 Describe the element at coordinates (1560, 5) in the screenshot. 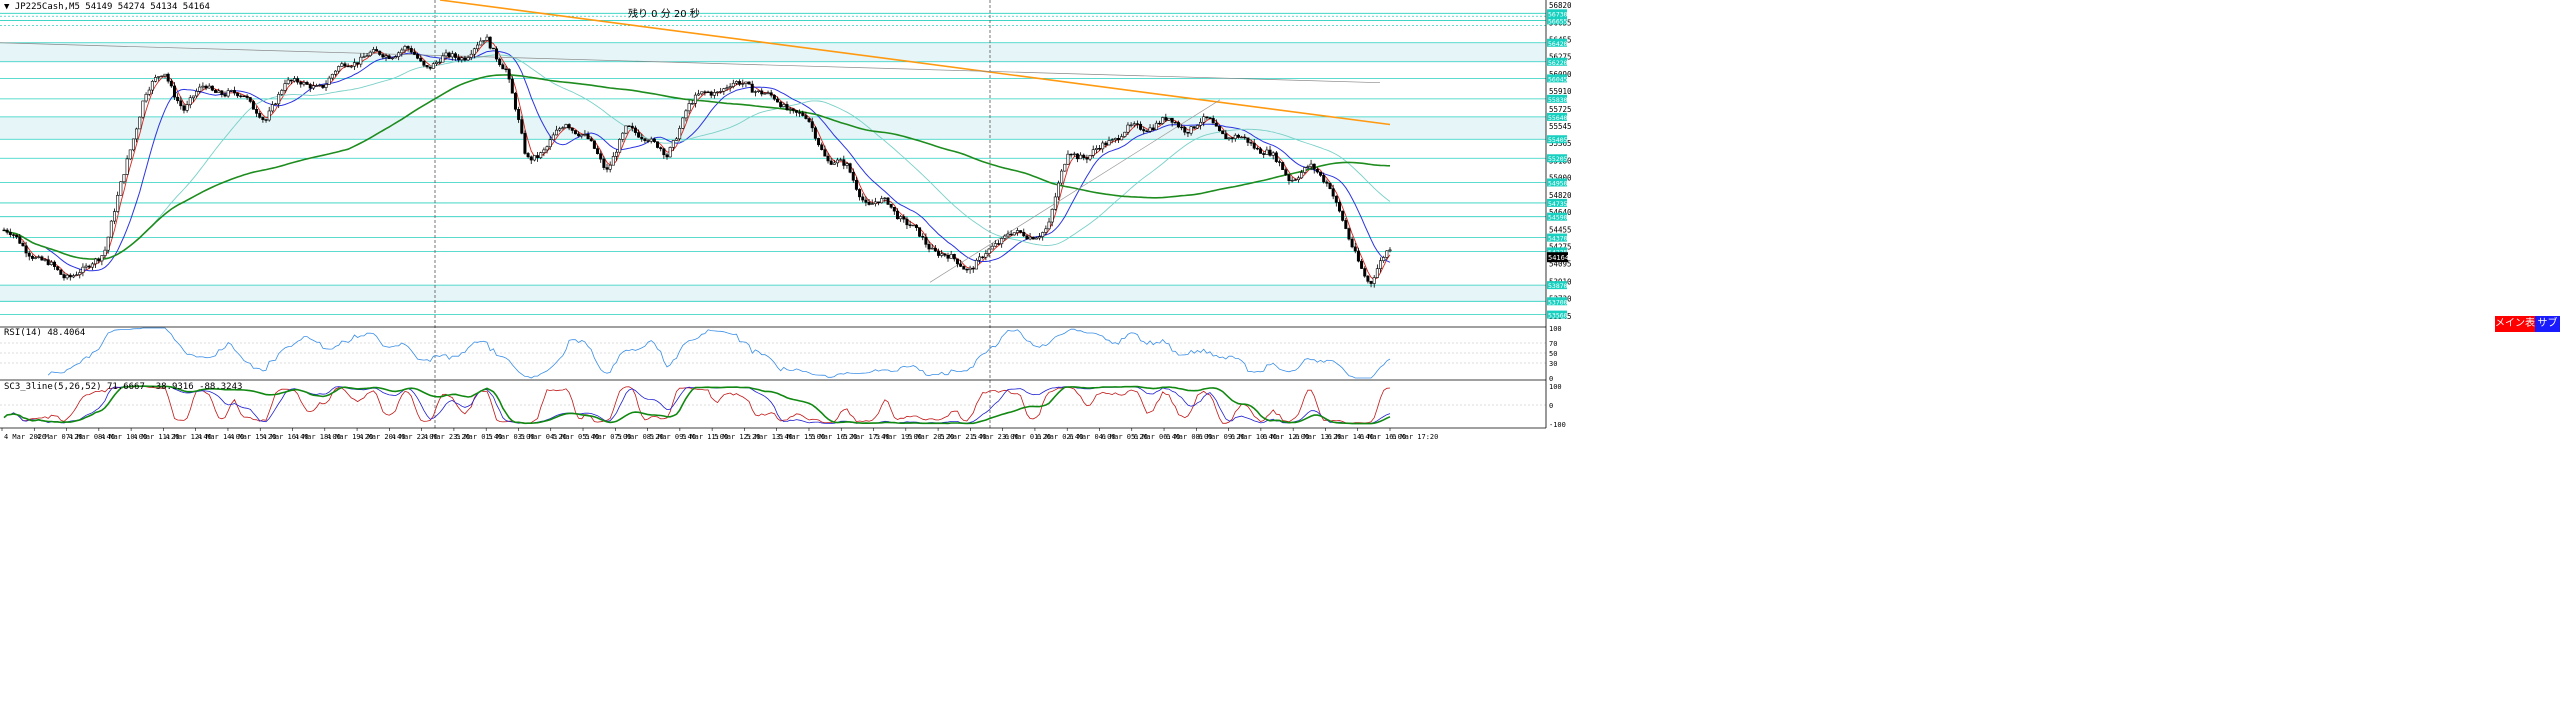

I see `price-tick-label: 56820` at that location.